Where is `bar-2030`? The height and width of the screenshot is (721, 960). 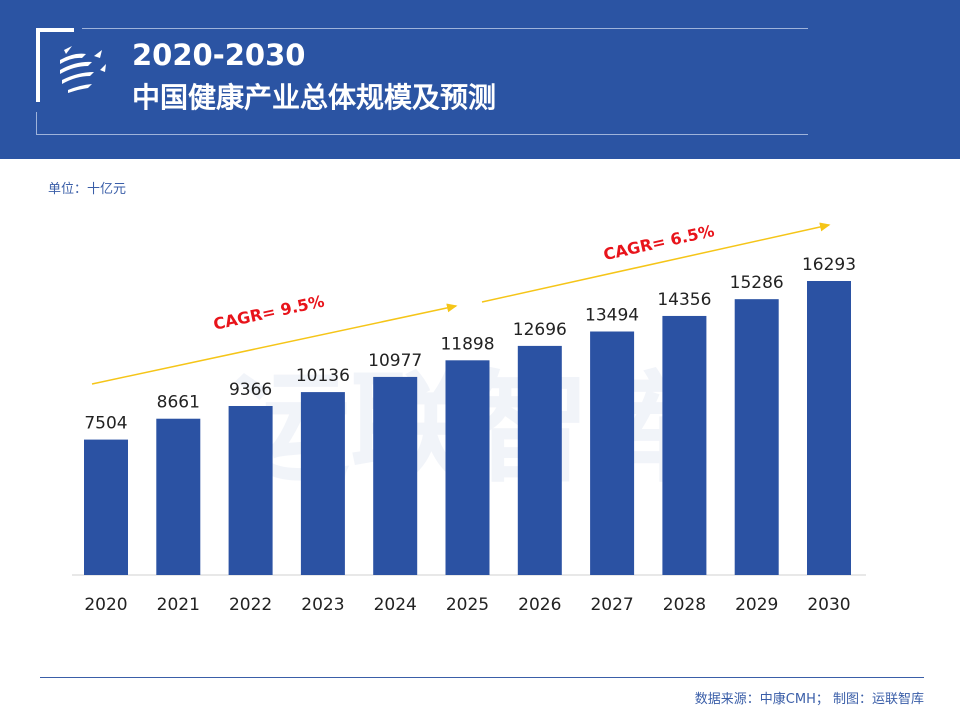 bar-2030 is located at coordinates (829, 428).